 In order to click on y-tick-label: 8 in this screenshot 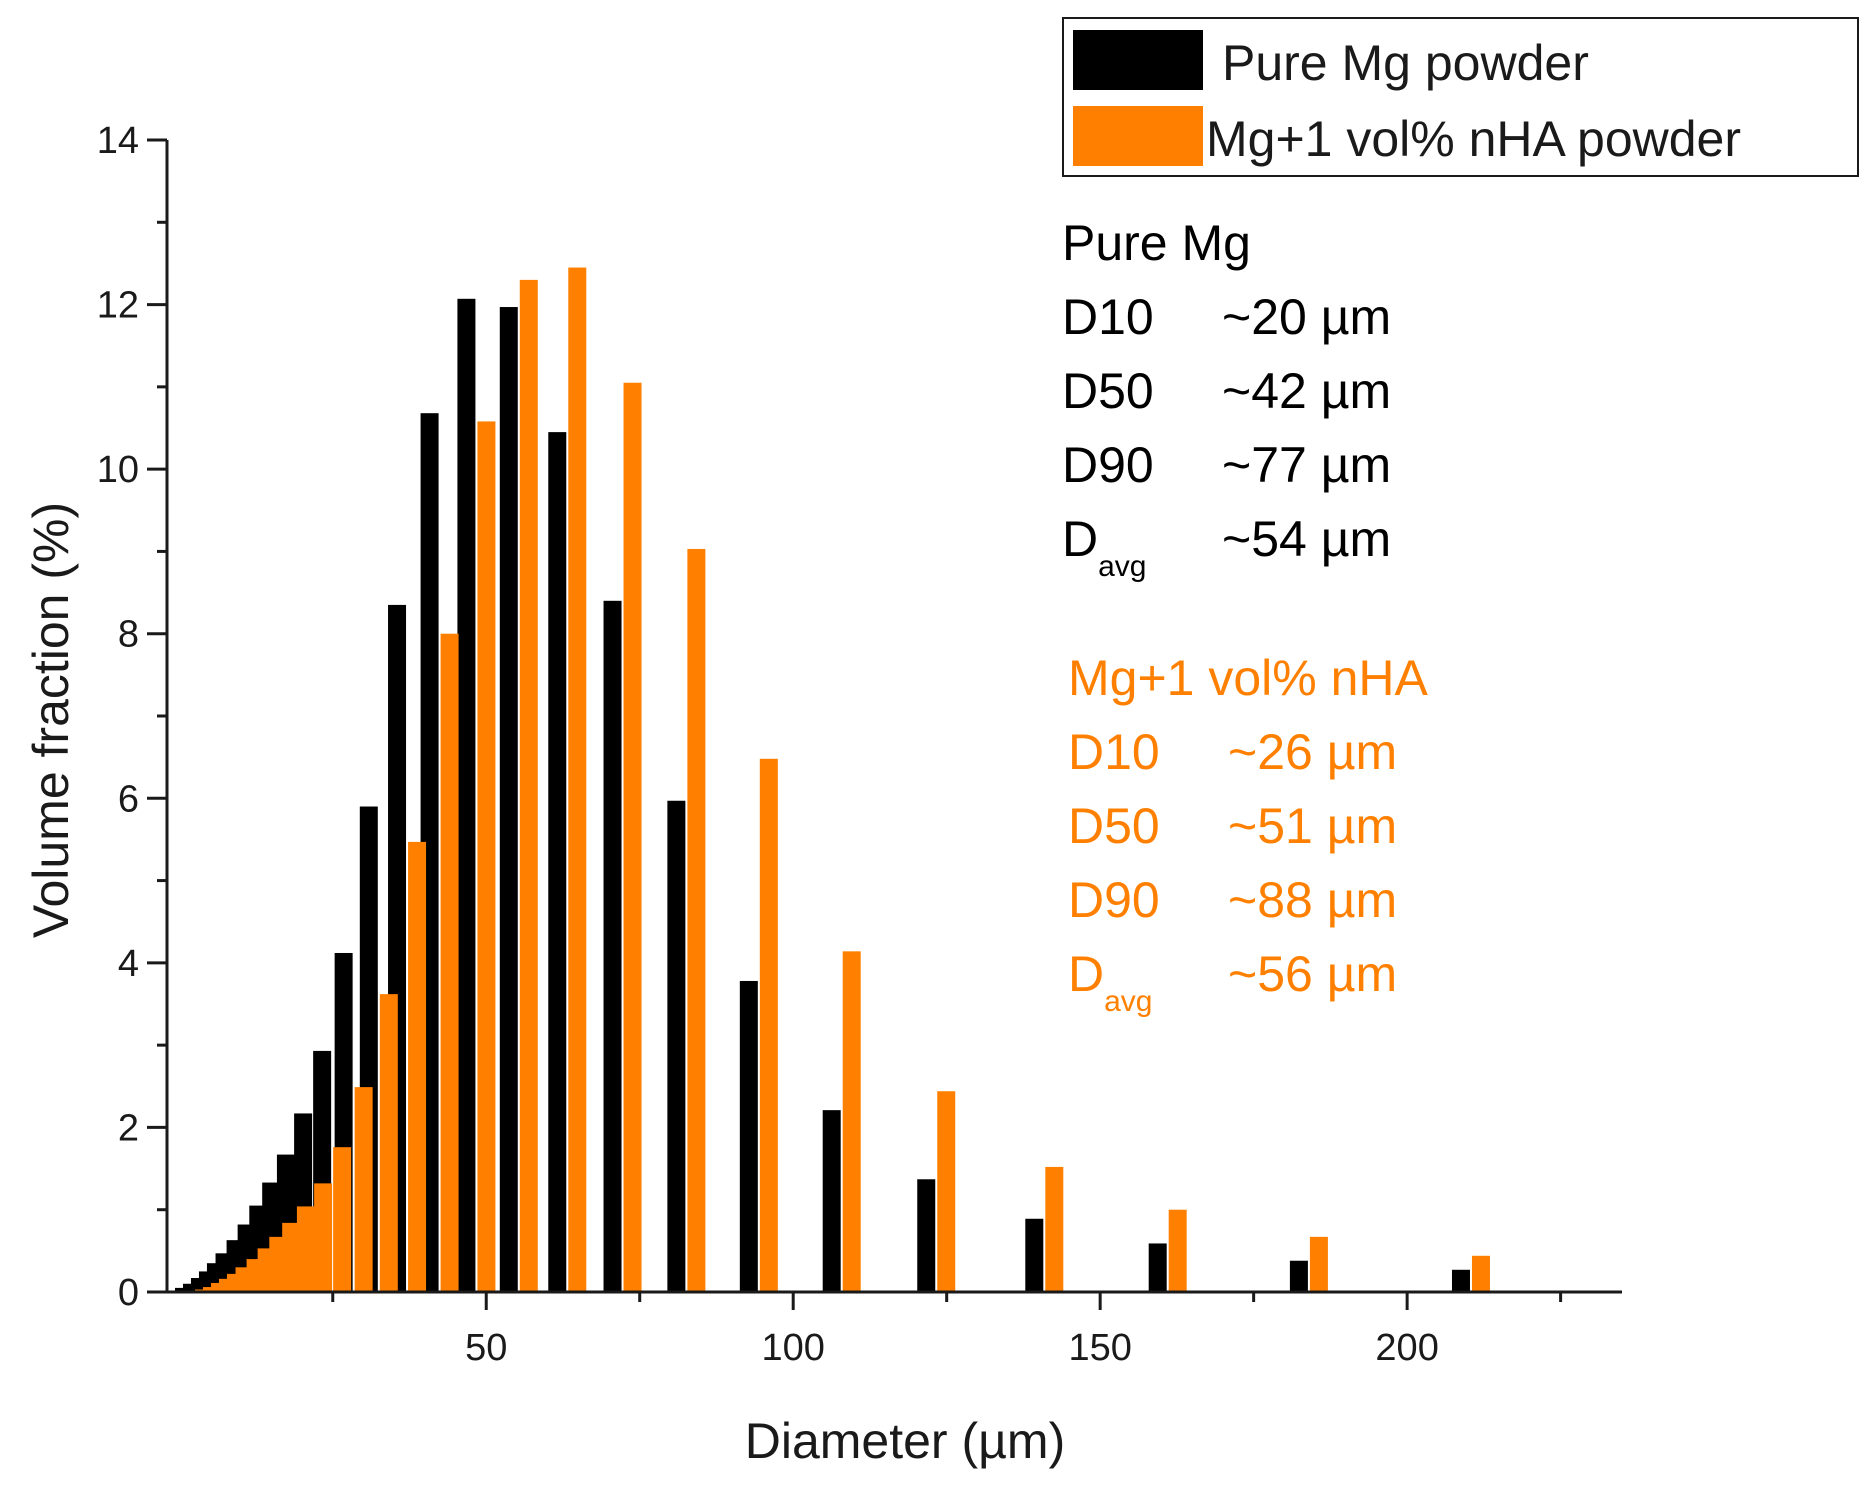, I will do `click(128, 635)`.